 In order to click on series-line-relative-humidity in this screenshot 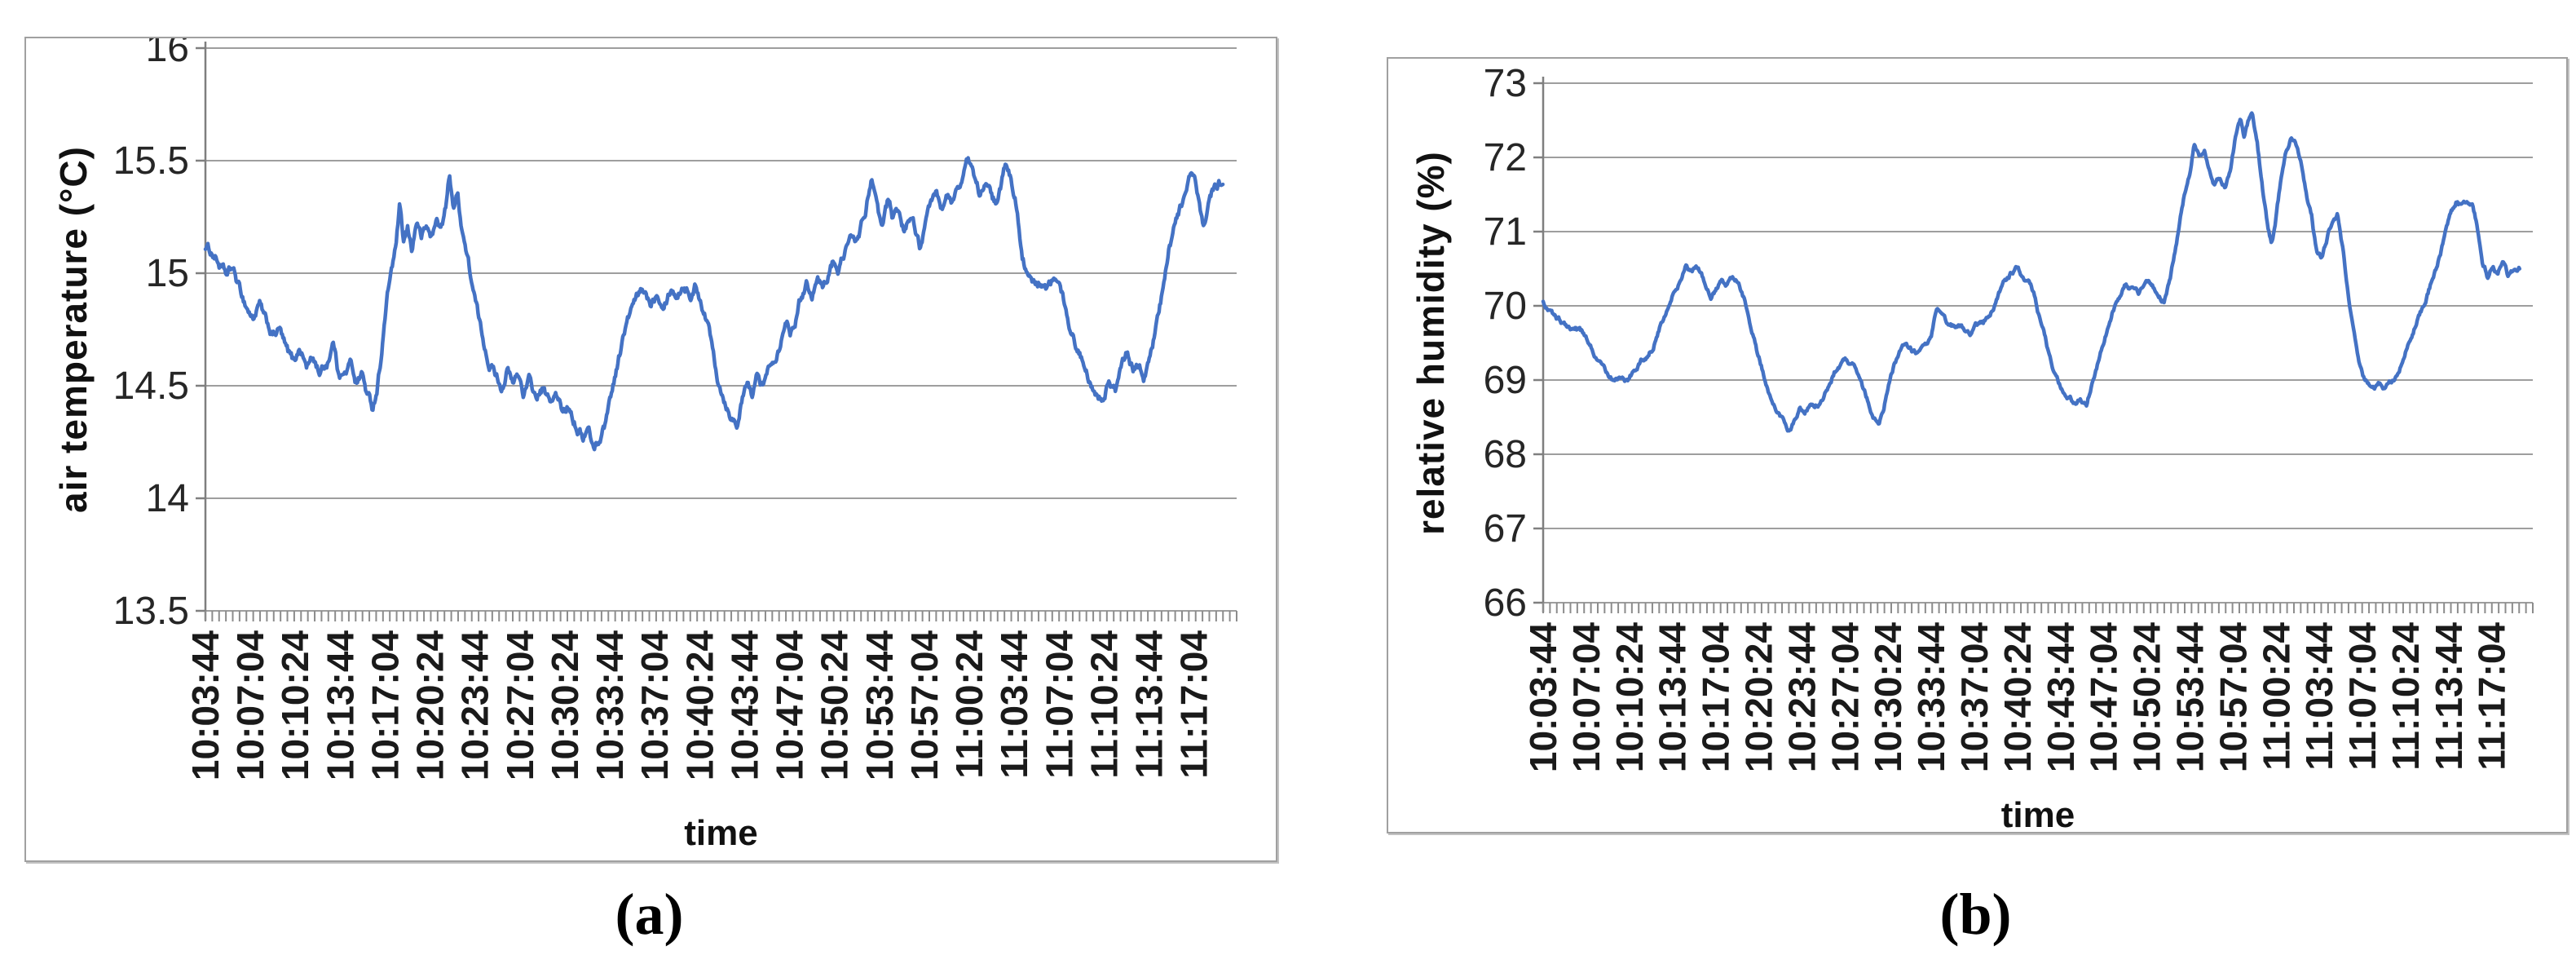, I will do `click(2031, 272)`.